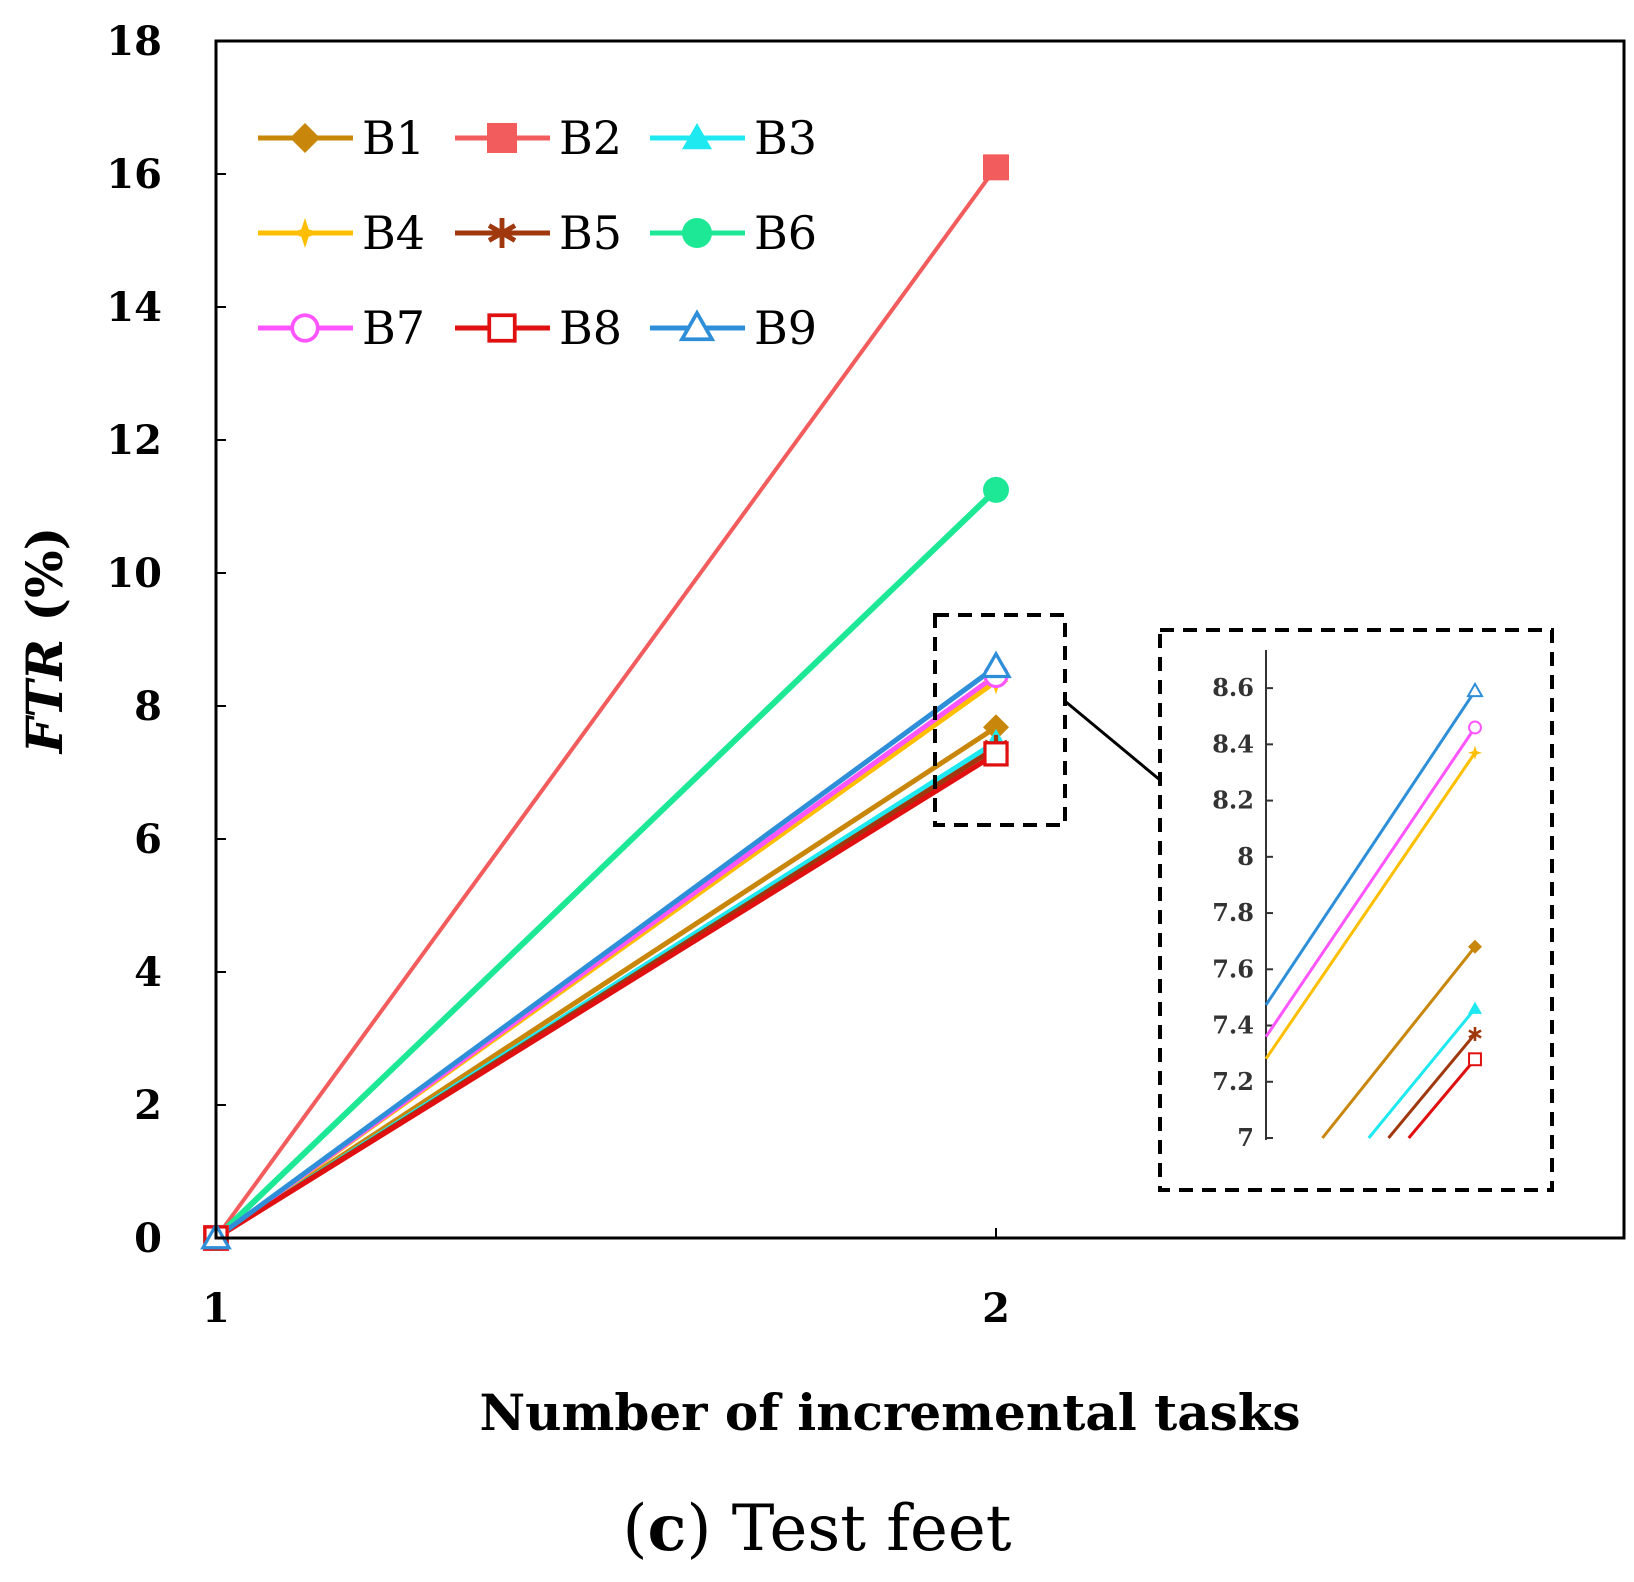 The height and width of the screenshot is (1582, 1634). I want to click on inset-tick-label: 7, so click(1245, 1137).